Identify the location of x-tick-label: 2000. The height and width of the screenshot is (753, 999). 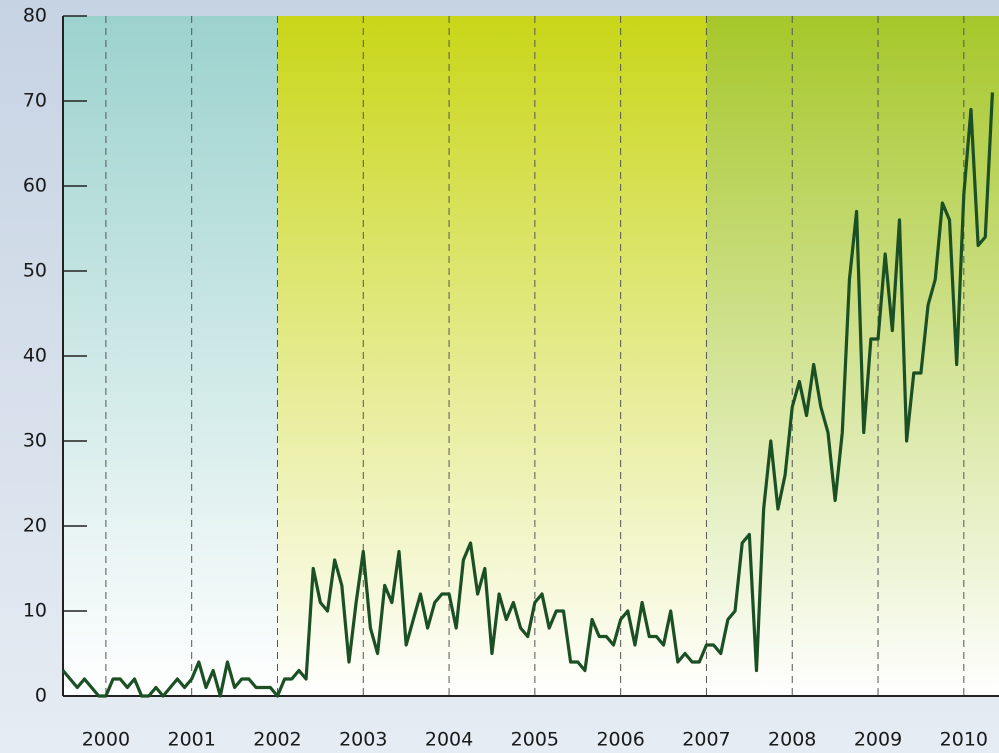
(106, 740).